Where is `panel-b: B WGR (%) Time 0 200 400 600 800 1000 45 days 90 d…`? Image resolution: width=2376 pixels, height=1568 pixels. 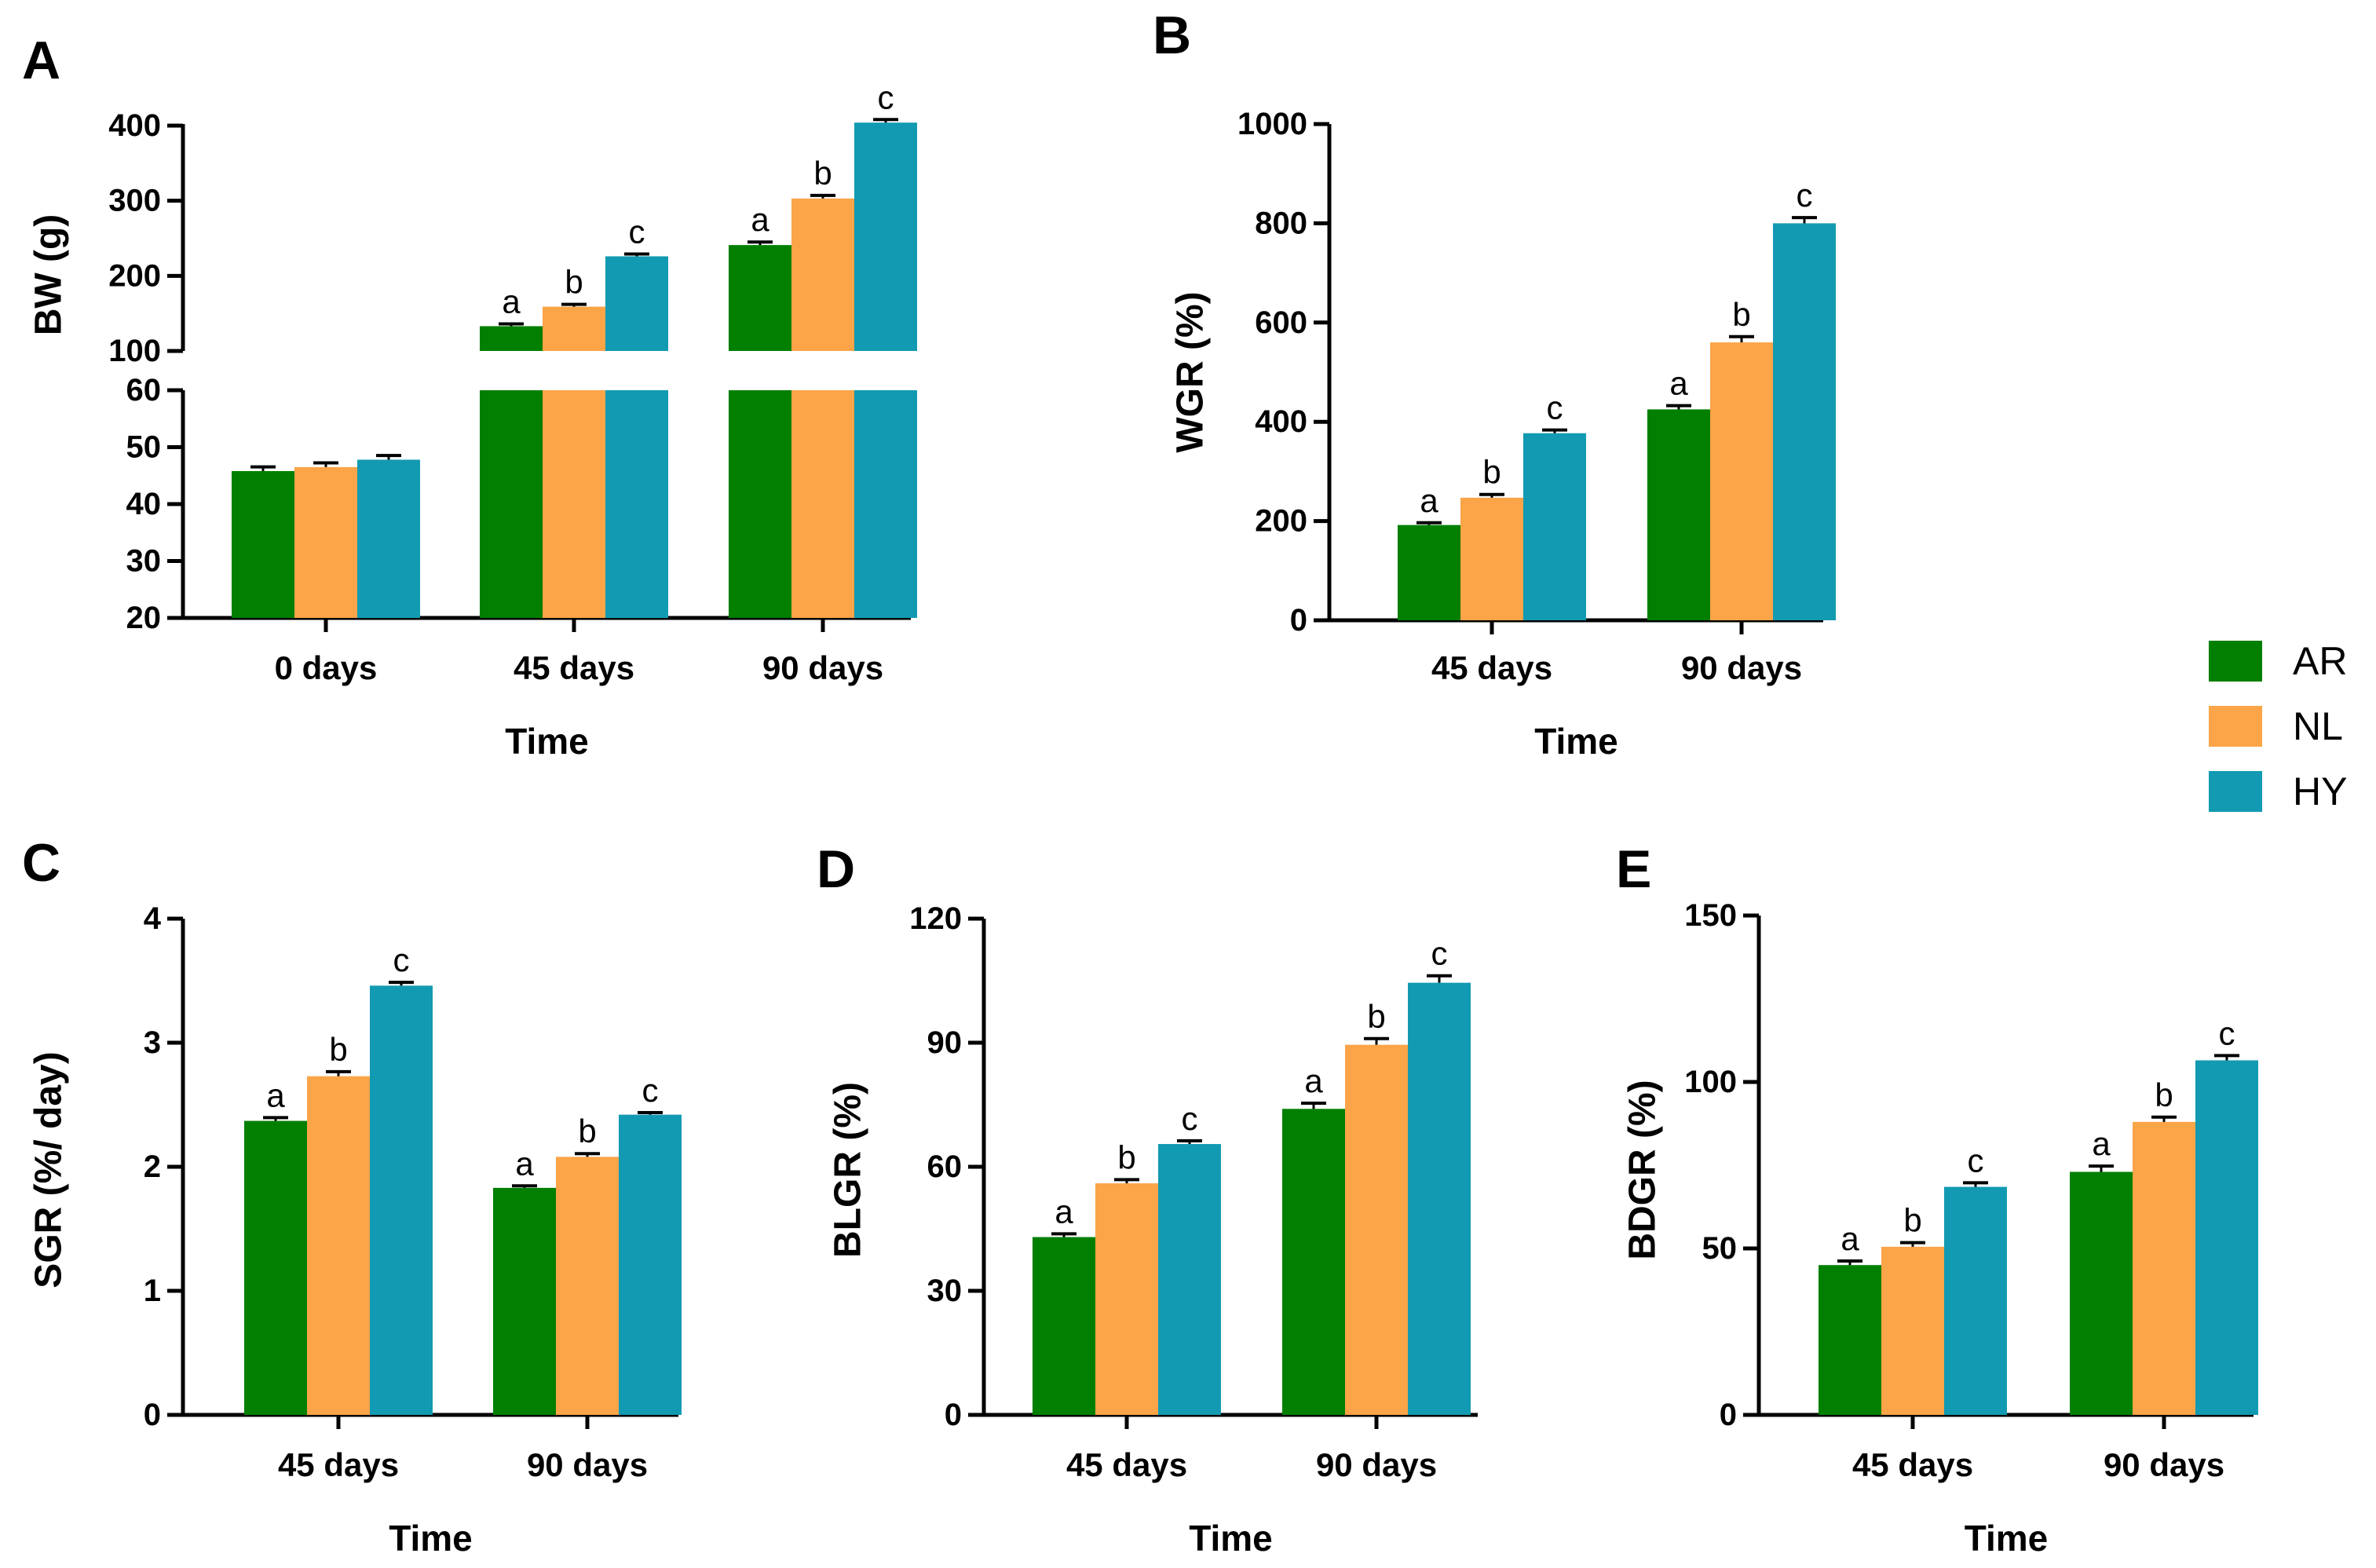 panel-b: B WGR (%) Time 0 200 400 600 800 1000 45 days 90 d… is located at coordinates (1494, 383).